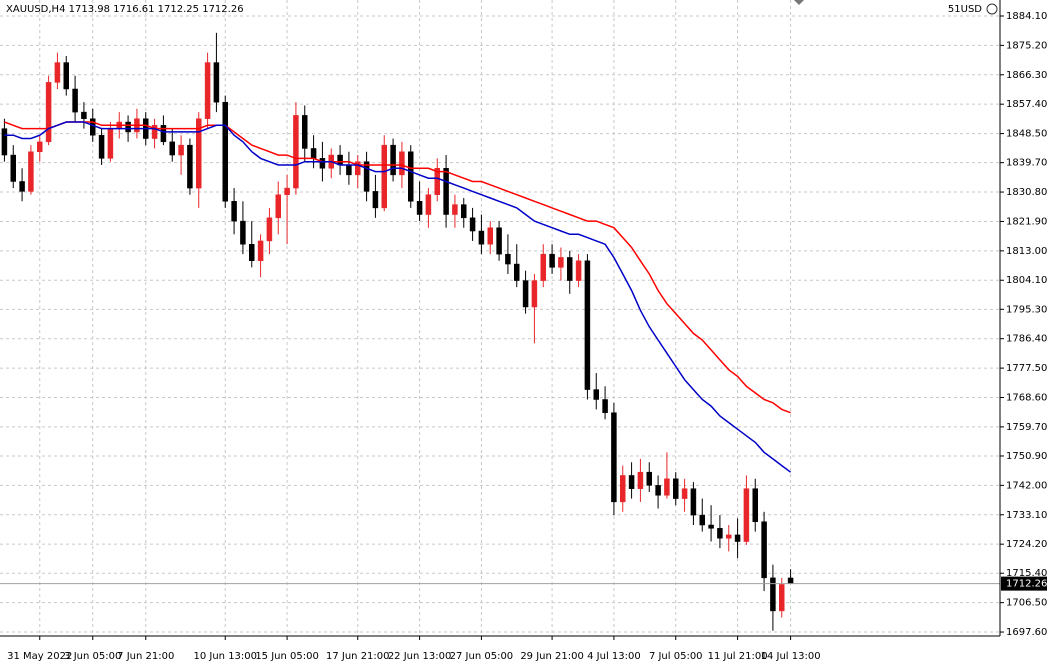 The width and height of the screenshot is (1048, 664). Describe the element at coordinates (965, 9) in the screenshot. I see `account-label: 51USD` at that location.